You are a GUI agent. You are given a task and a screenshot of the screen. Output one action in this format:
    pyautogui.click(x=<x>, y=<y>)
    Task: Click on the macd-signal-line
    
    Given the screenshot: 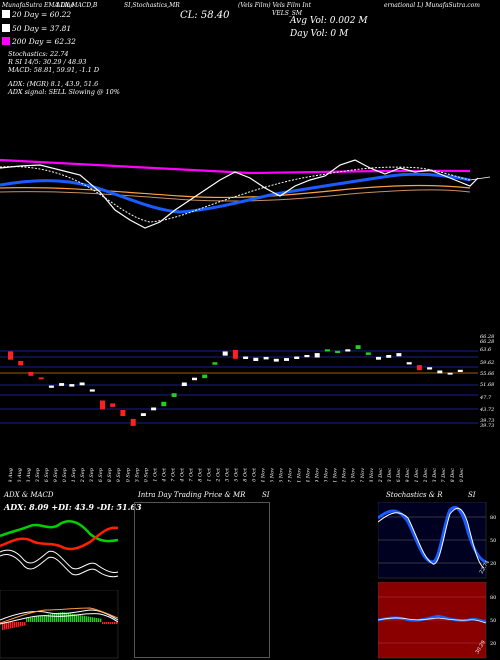 What is the action you would take?
    pyautogui.click(x=59, y=615)
    